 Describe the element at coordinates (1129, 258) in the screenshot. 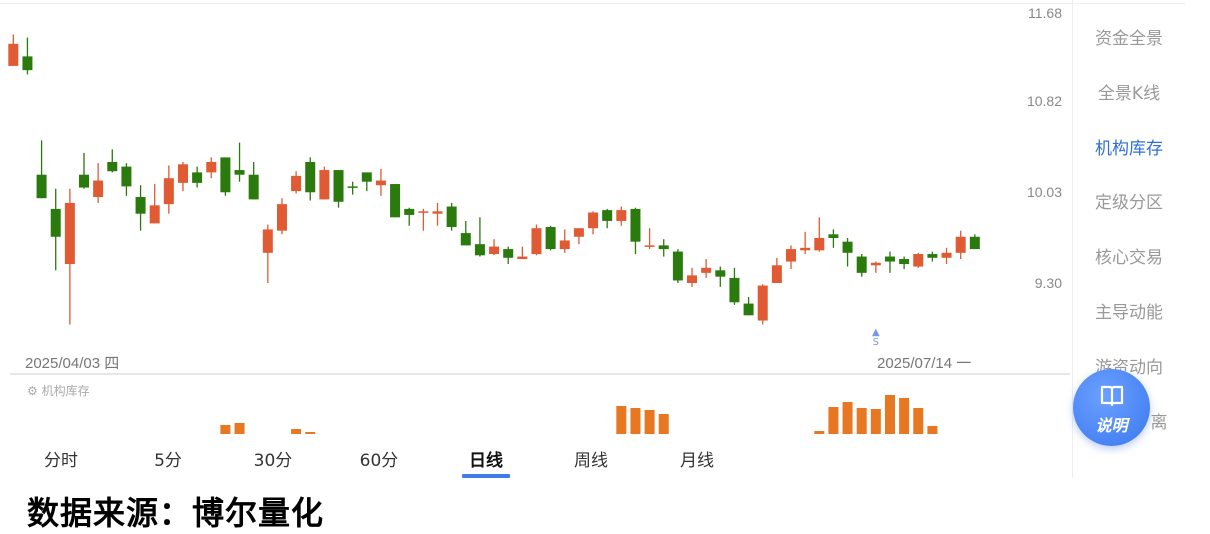

I see `sidebar-item-core-trading: 核心交易` at that location.